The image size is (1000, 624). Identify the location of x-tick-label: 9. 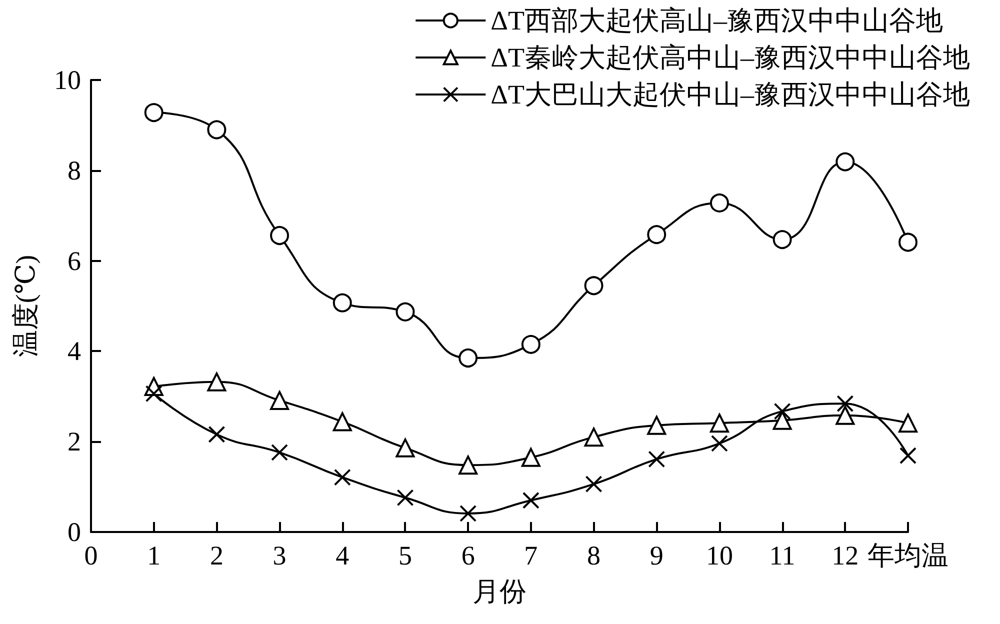
(657, 555).